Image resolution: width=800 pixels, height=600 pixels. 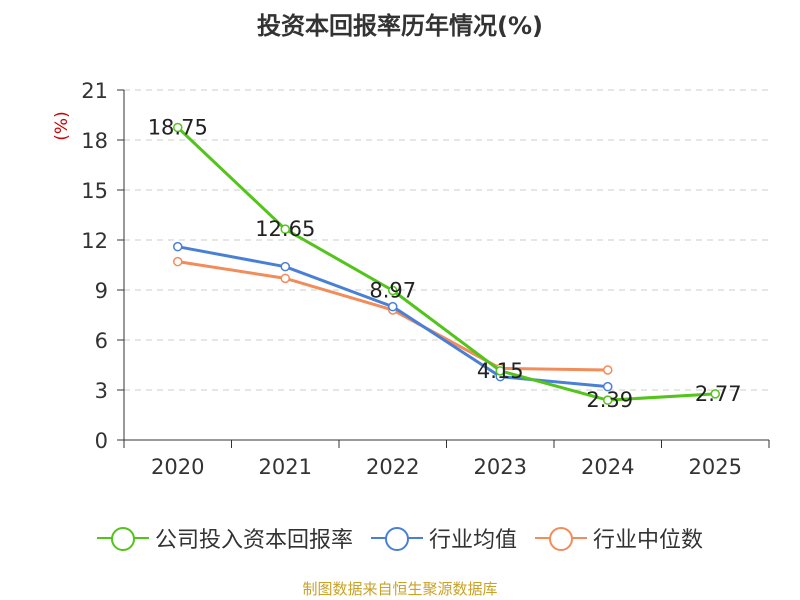 What do you see at coordinates (94, 191) in the screenshot?
I see `y-tick-label: 15` at bounding box center [94, 191].